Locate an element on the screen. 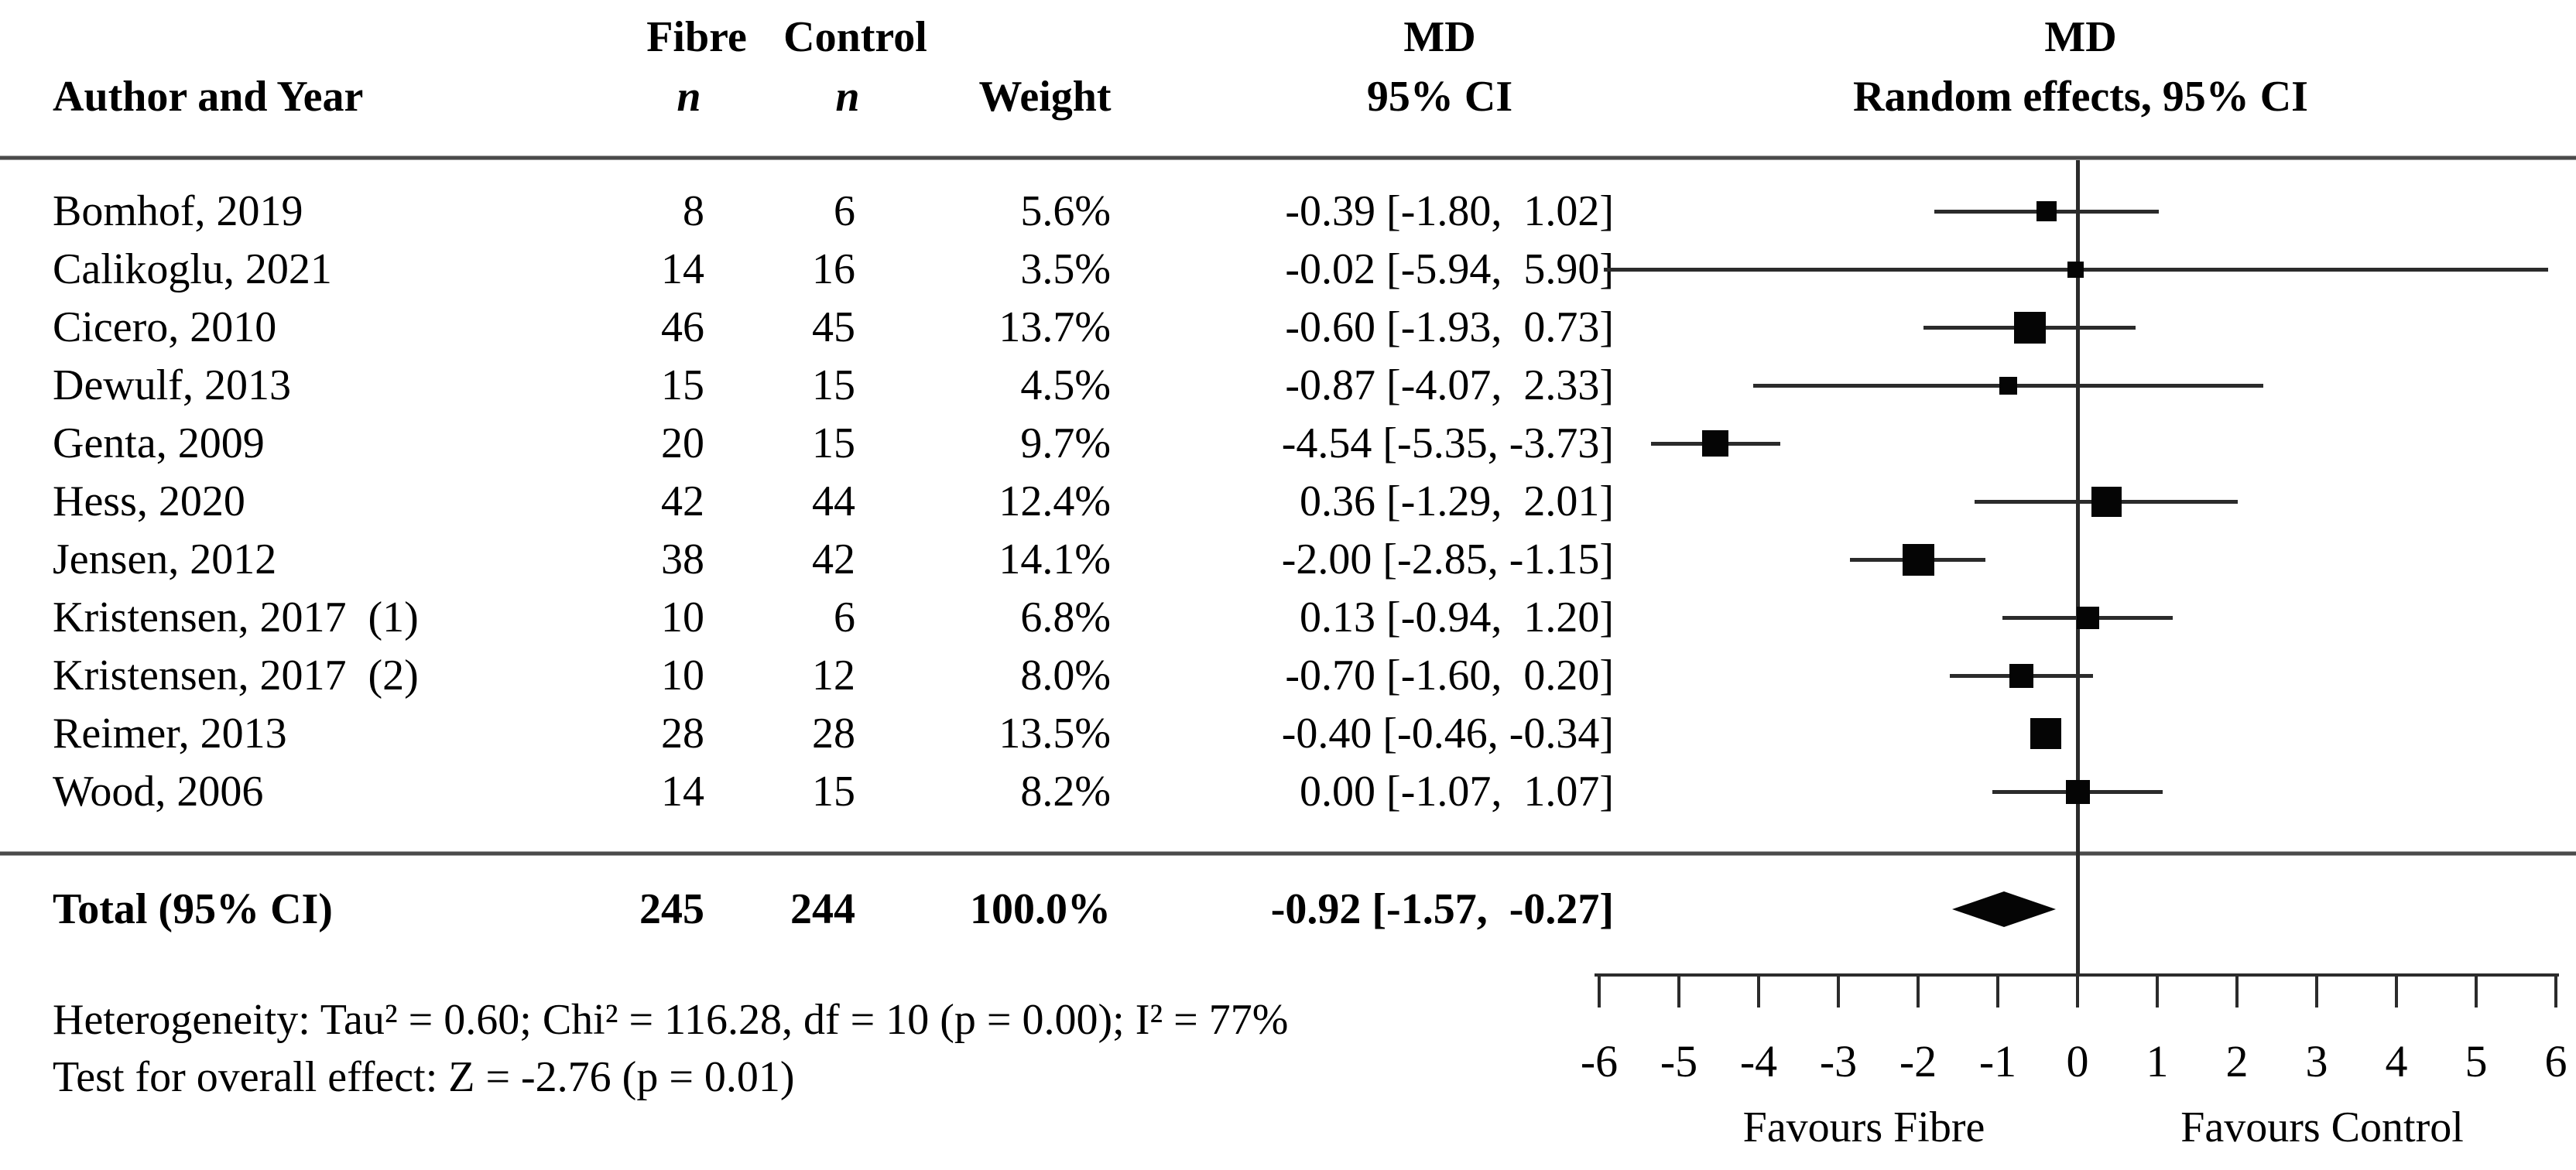 The image size is (2576, 1170). total-n-control: 244 is located at coordinates (823, 909).